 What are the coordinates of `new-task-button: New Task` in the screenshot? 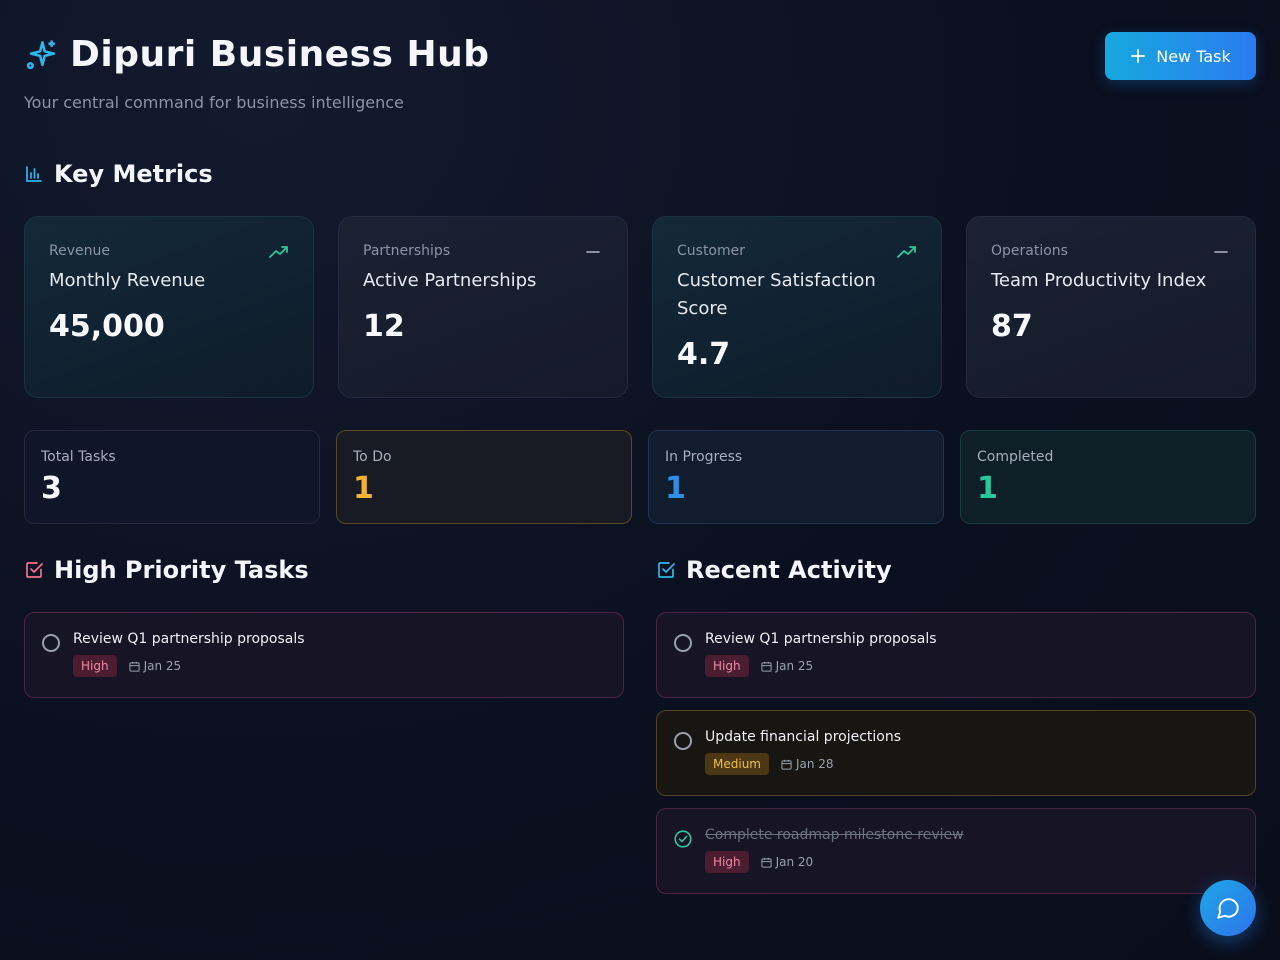 It's located at (1180, 56).